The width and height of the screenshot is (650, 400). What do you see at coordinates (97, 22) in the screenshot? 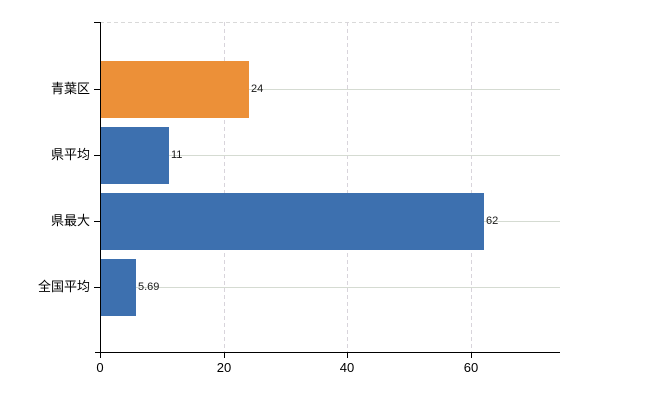
I see `y-axis-top-tick` at bounding box center [97, 22].